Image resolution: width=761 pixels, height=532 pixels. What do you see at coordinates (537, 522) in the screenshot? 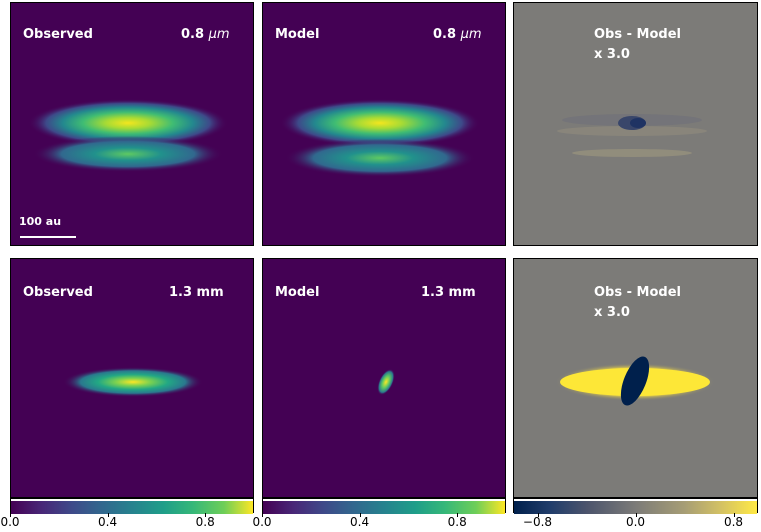
I see `colorbar-tick-label: −0.8` at bounding box center [537, 522].